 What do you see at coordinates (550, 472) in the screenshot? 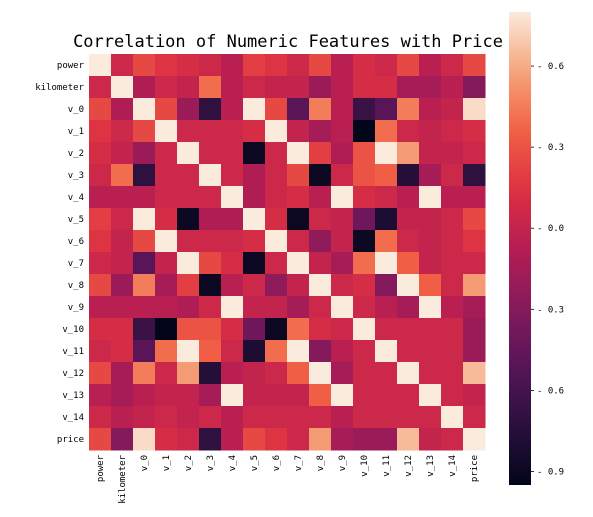
I see `colorbar-tick-label: - 0.9` at bounding box center [550, 472].